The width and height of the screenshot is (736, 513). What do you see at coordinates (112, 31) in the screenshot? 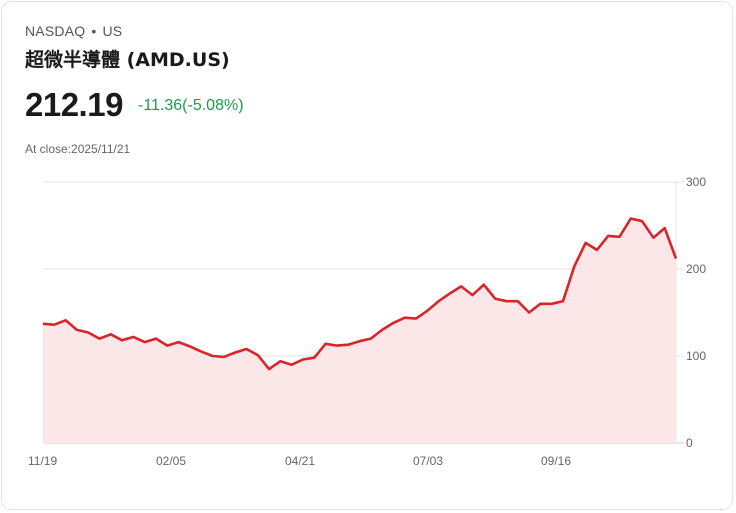
I see `market-name: US` at bounding box center [112, 31].